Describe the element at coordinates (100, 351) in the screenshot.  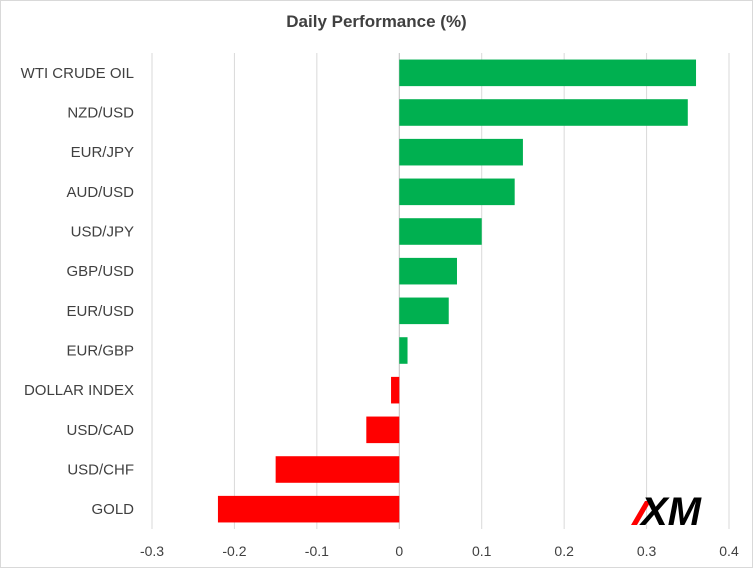
I see `category-label: EUR/GBP` at that location.